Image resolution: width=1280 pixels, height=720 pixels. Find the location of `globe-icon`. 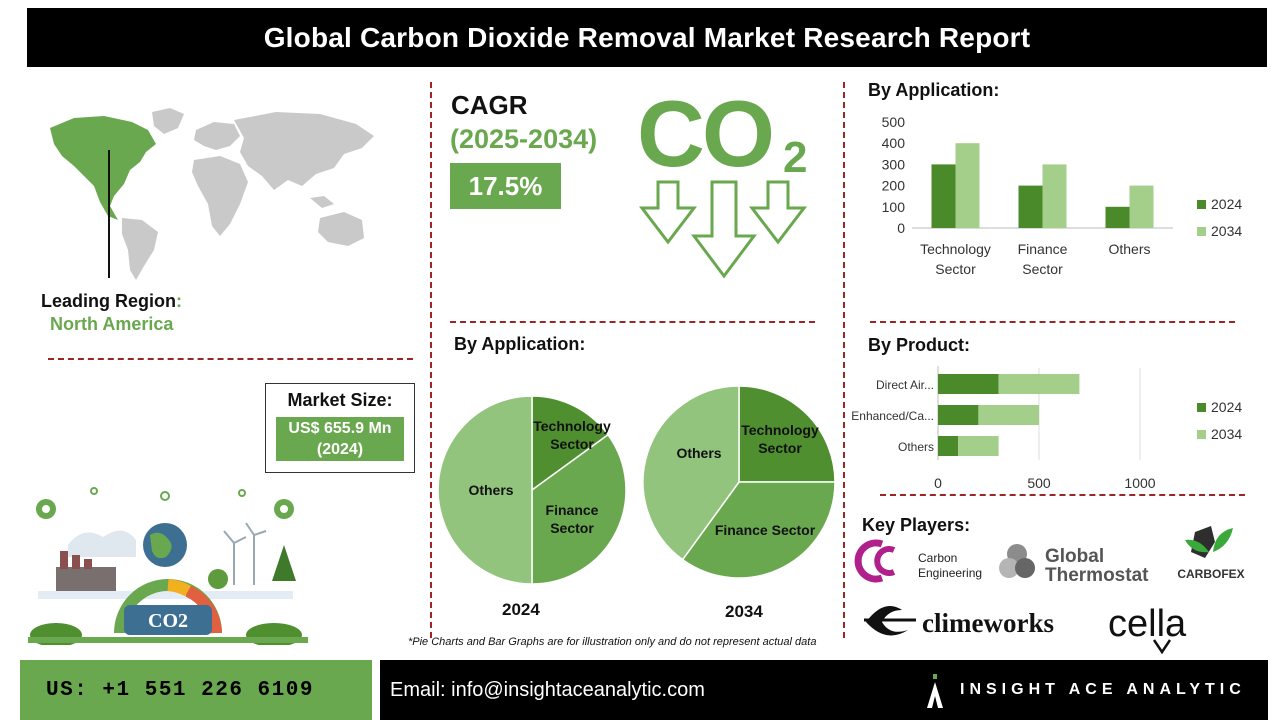

globe-icon is located at coordinates (165, 545).